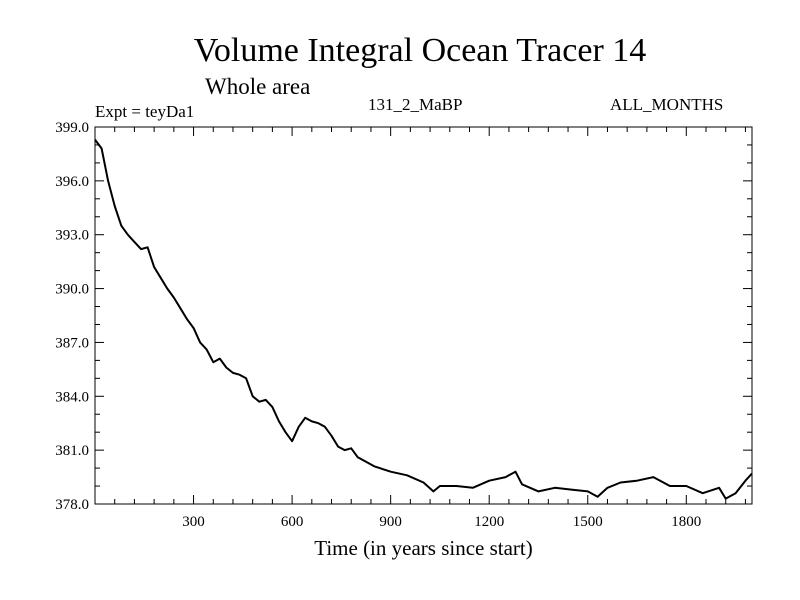 Image resolution: width=800 pixels, height=600 pixels. Describe the element at coordinates (686, 522) in the screenshot. I see `x-tick-label: 1800` at that location.